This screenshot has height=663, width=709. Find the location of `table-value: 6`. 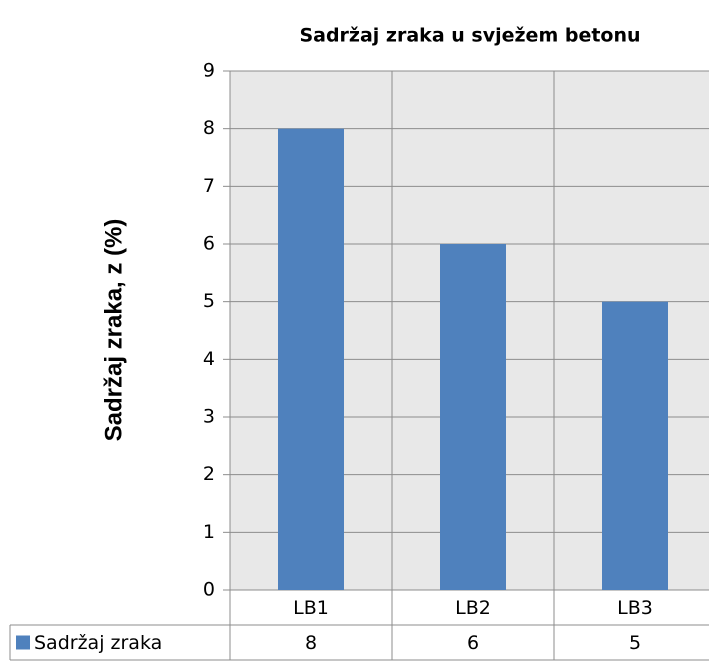

table-value: 6 is located at coordinates (473, 643).